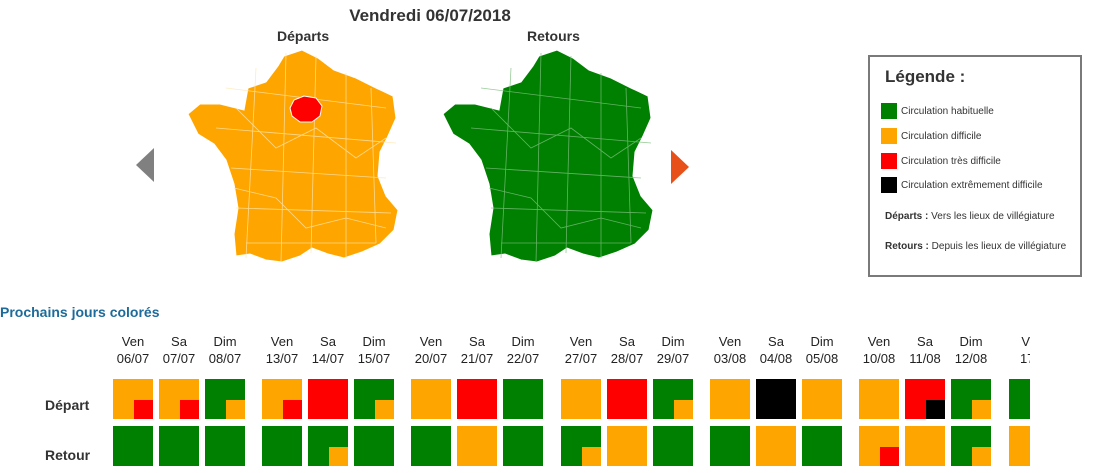 Image resolution: width=1100 pixels, height=473 pixels. Describe the element at coordinates (889, 161) in the screenshot. I see `legend-swatch-red` at that location.